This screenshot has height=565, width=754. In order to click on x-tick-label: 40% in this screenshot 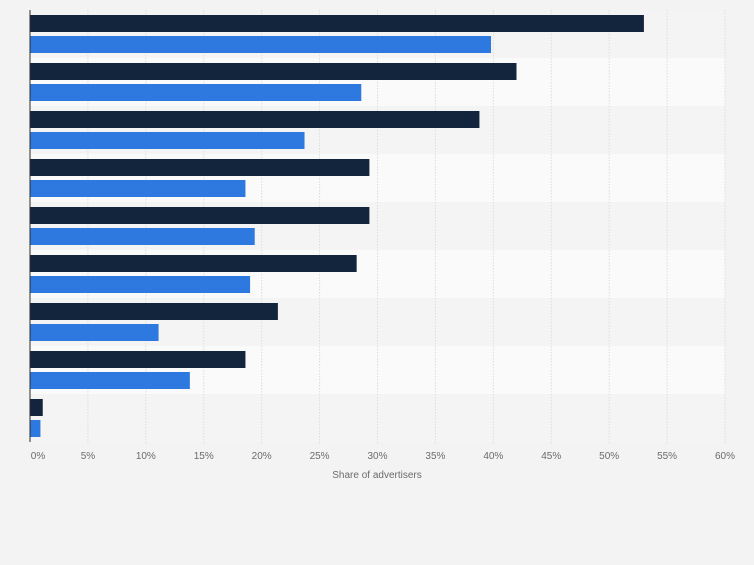, I will do `click(493, 456)`.